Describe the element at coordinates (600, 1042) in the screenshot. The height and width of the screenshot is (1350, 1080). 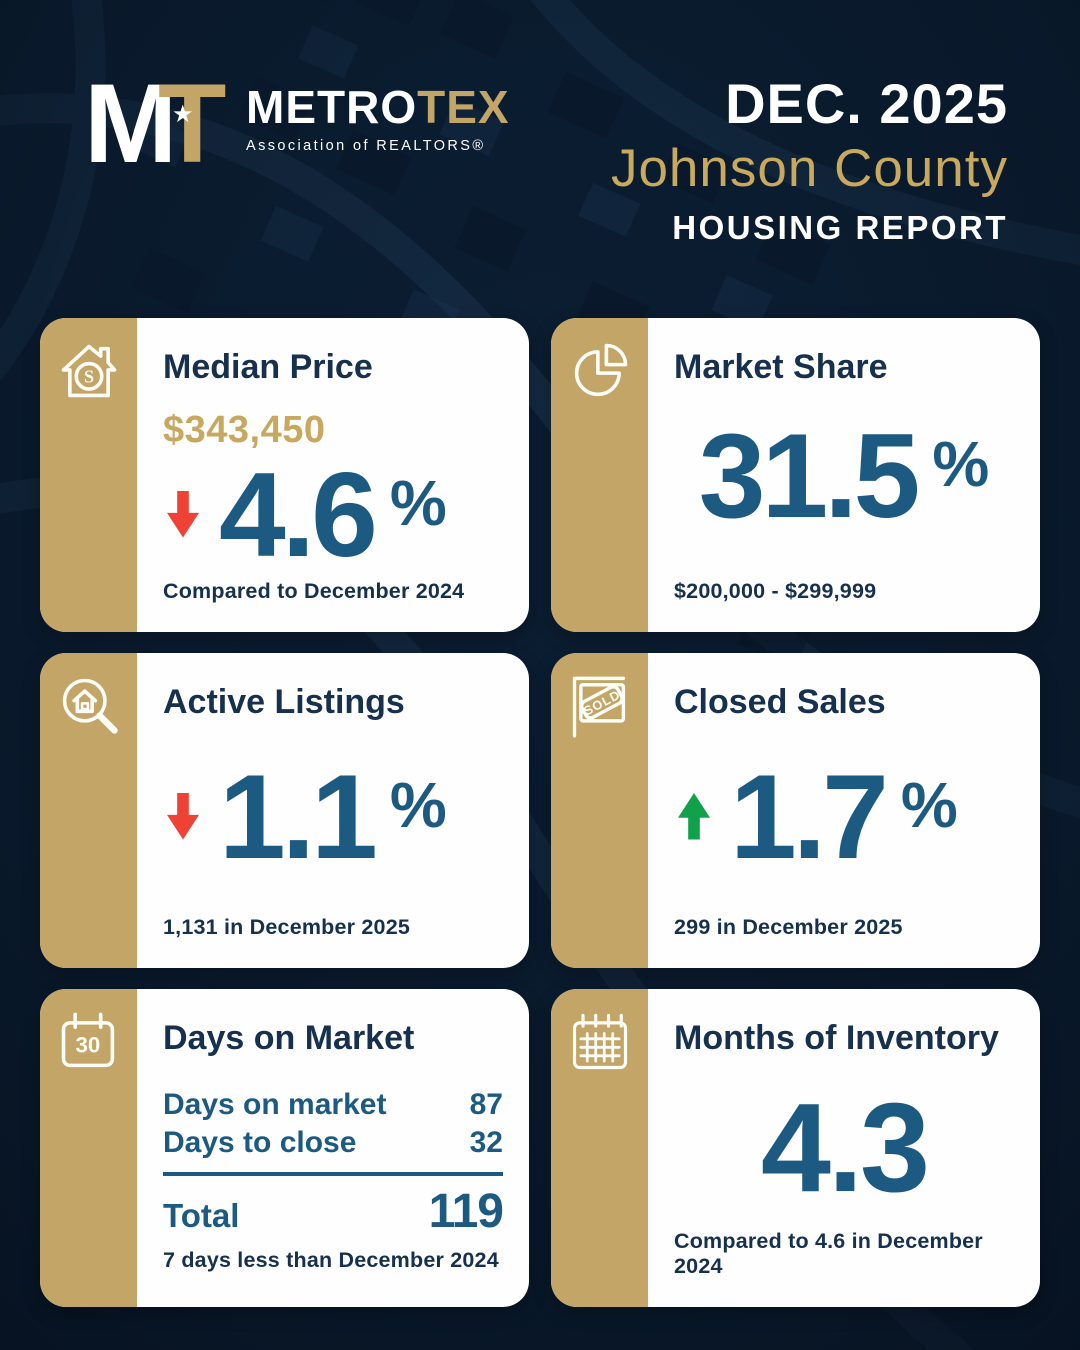
I see `calendar-grid-icon` at that location.